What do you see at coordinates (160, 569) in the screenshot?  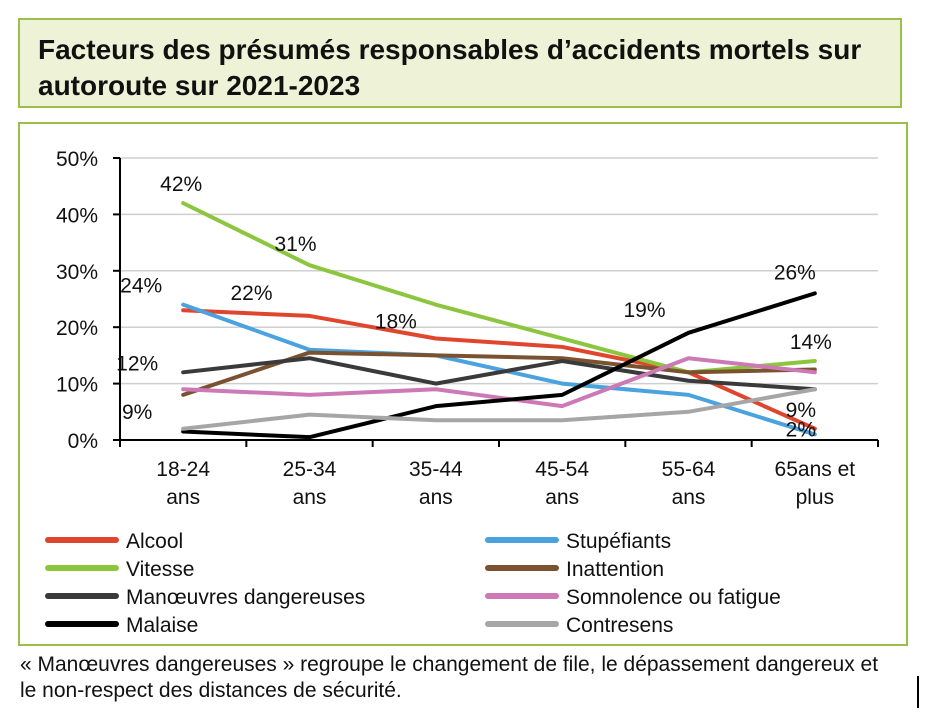 I see `legend-label: Vitesse` at bounding box center [160, 569].